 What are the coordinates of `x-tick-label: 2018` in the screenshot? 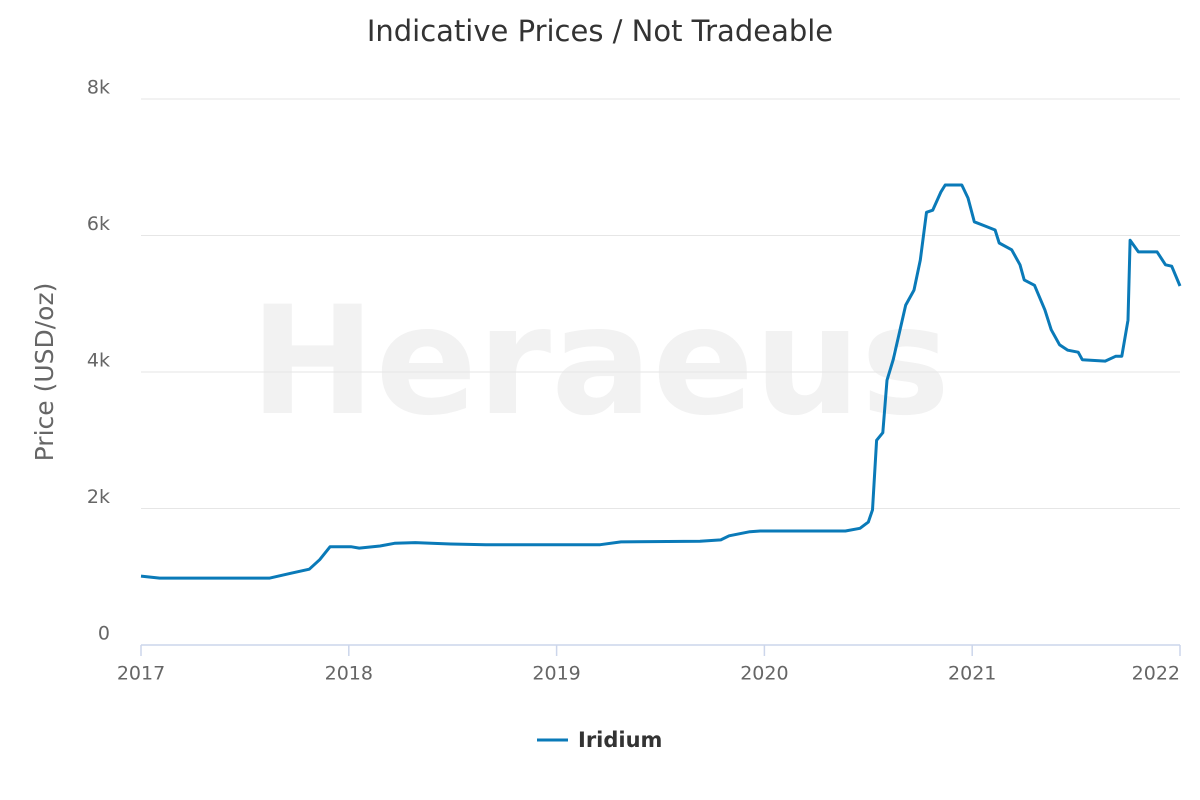 It's located at (349, 674).